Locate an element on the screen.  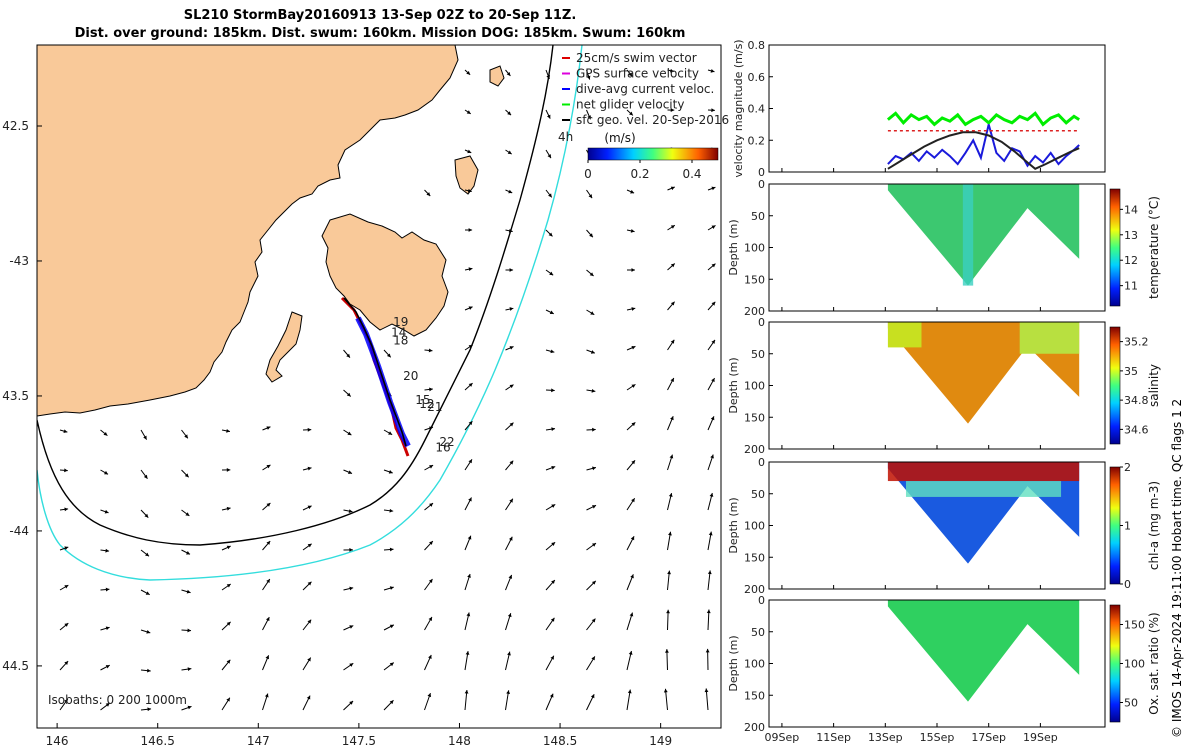
panel-colorbar-tick-label: 11 is located at coordinates (1131, 286).